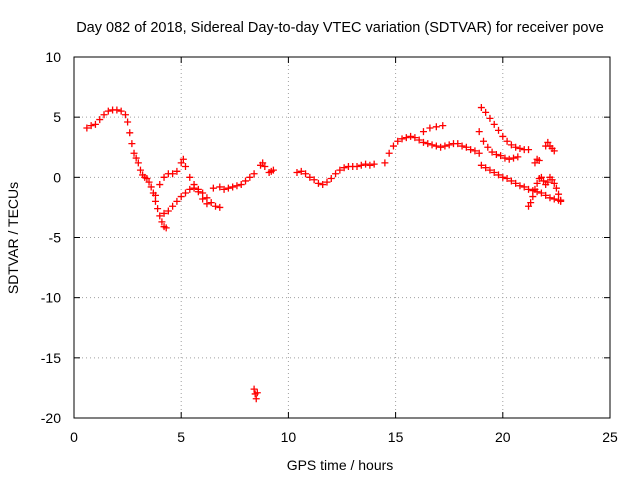 Image resolution: width=640 pixels, height=480 pixels. I want to click on series-seg-f, so click(255, 394).